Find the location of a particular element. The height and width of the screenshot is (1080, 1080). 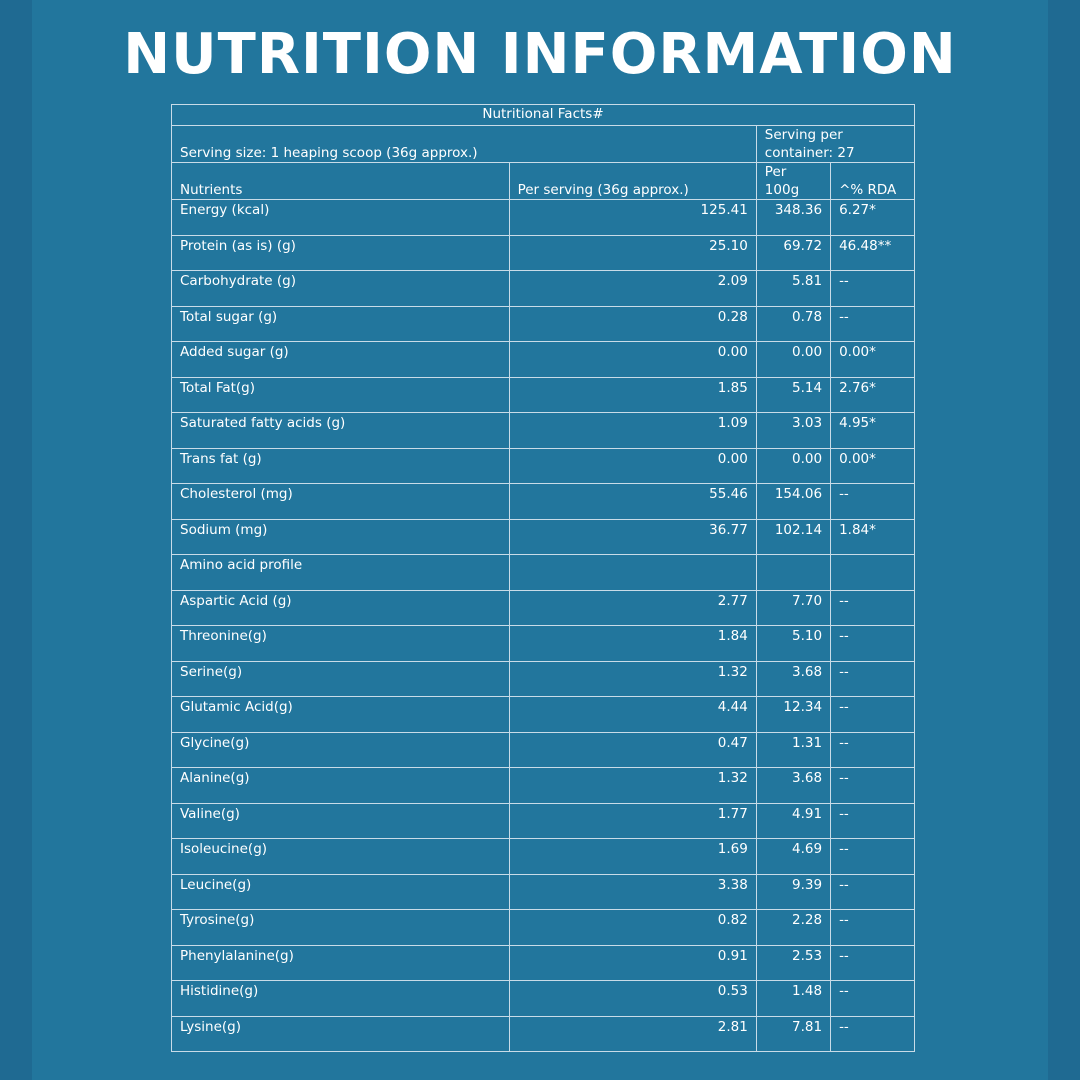

cell-nutrient: Alanine(g) is located at coordinates (340, 785).